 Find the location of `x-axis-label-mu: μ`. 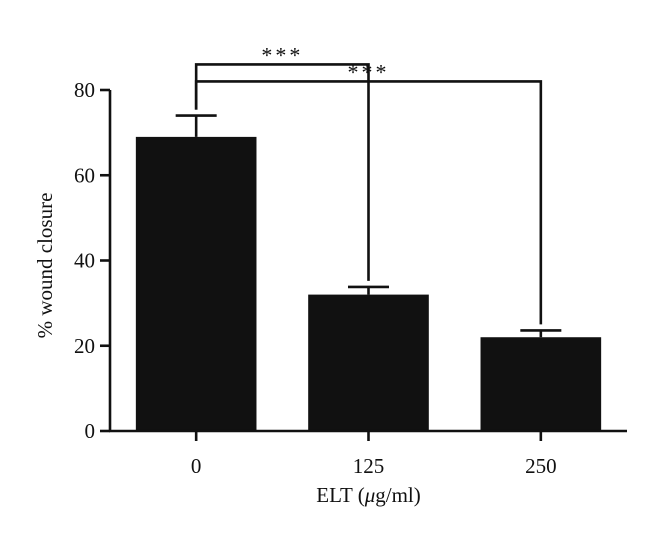

x-axis-label-mu: μ is located at coordinates (370, 495).